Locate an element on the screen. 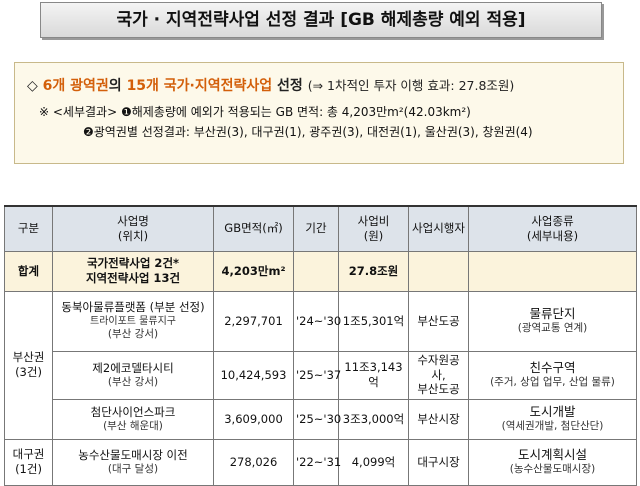 This screenshot has height=486, width=640. project-cell: 동북아물류플랫폼 (부분 선정) 트라이포트 물류지구 (부산 강서) is located at coordinates (133, 321).